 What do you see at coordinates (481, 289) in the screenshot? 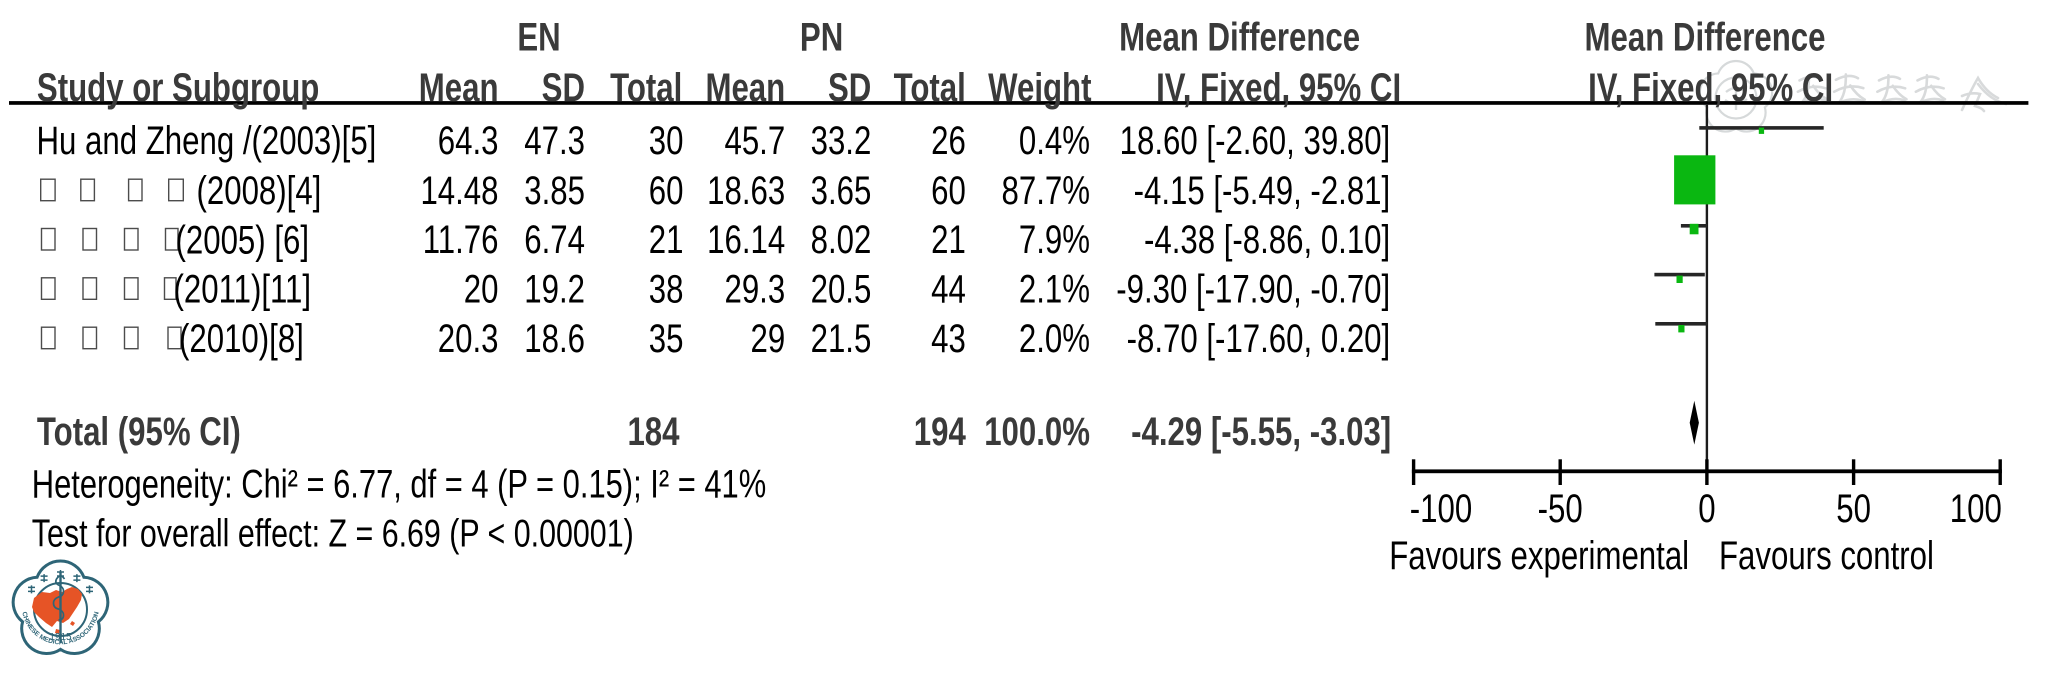
I see `svg-text: 20` at bounding box center [481, 289].